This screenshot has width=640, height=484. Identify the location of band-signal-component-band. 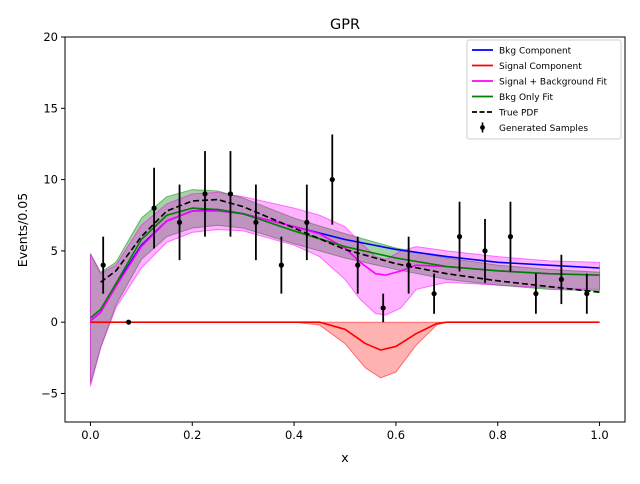
(345, 350).